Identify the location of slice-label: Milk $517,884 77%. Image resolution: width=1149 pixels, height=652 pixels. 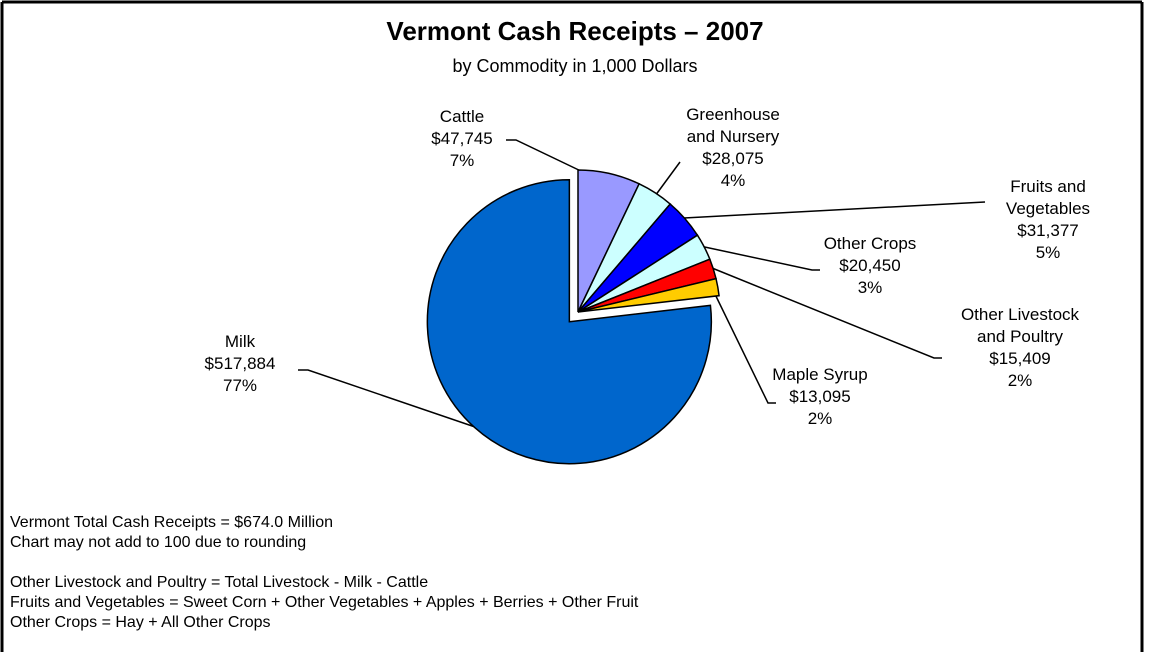
(240, 364).